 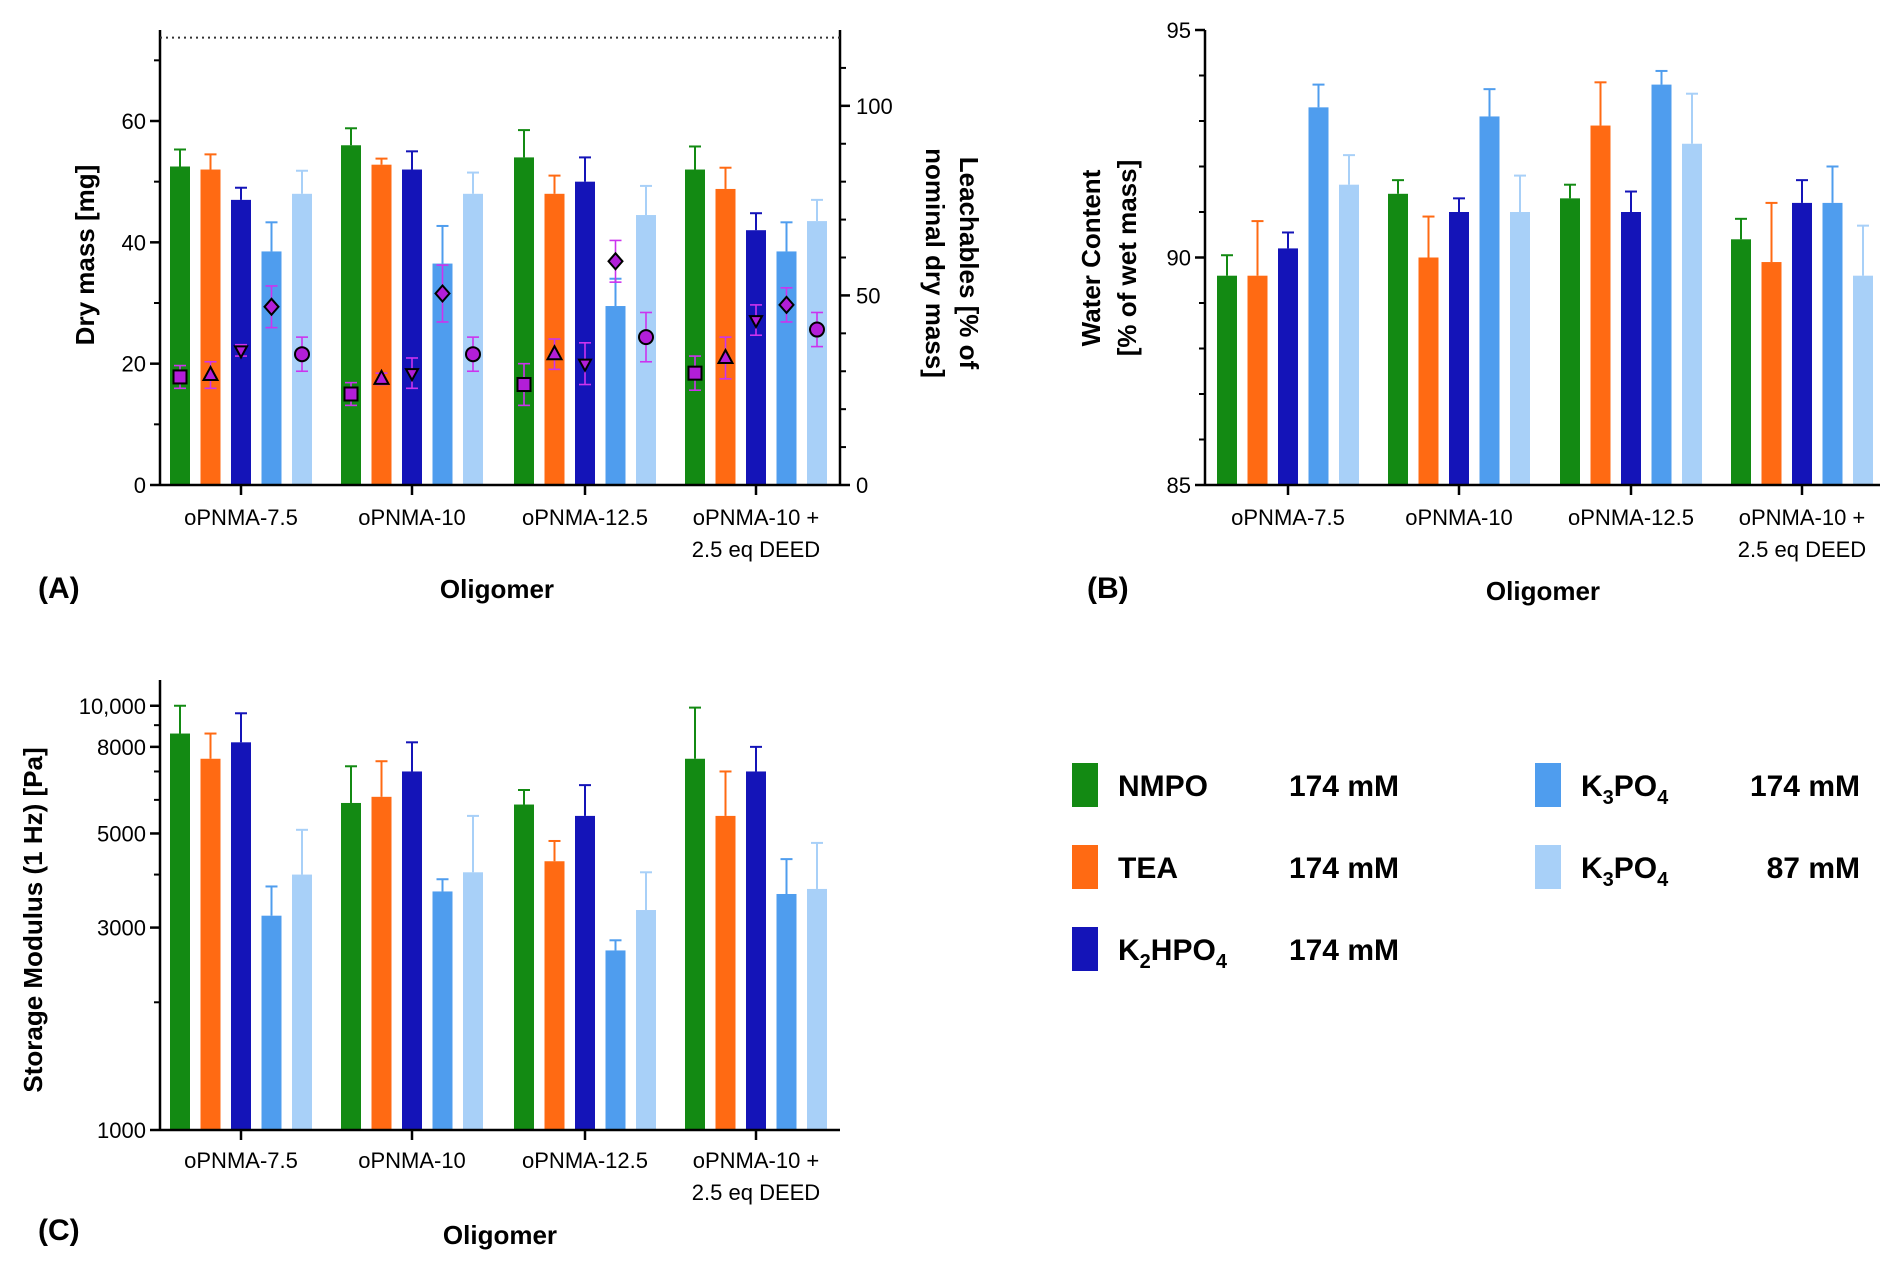 What do you see at coordinates (969, 263) in the screenshot?
I see `panel-a-y2-axis-title-line1: Leachables [% of` at bounding box center [969, 263].